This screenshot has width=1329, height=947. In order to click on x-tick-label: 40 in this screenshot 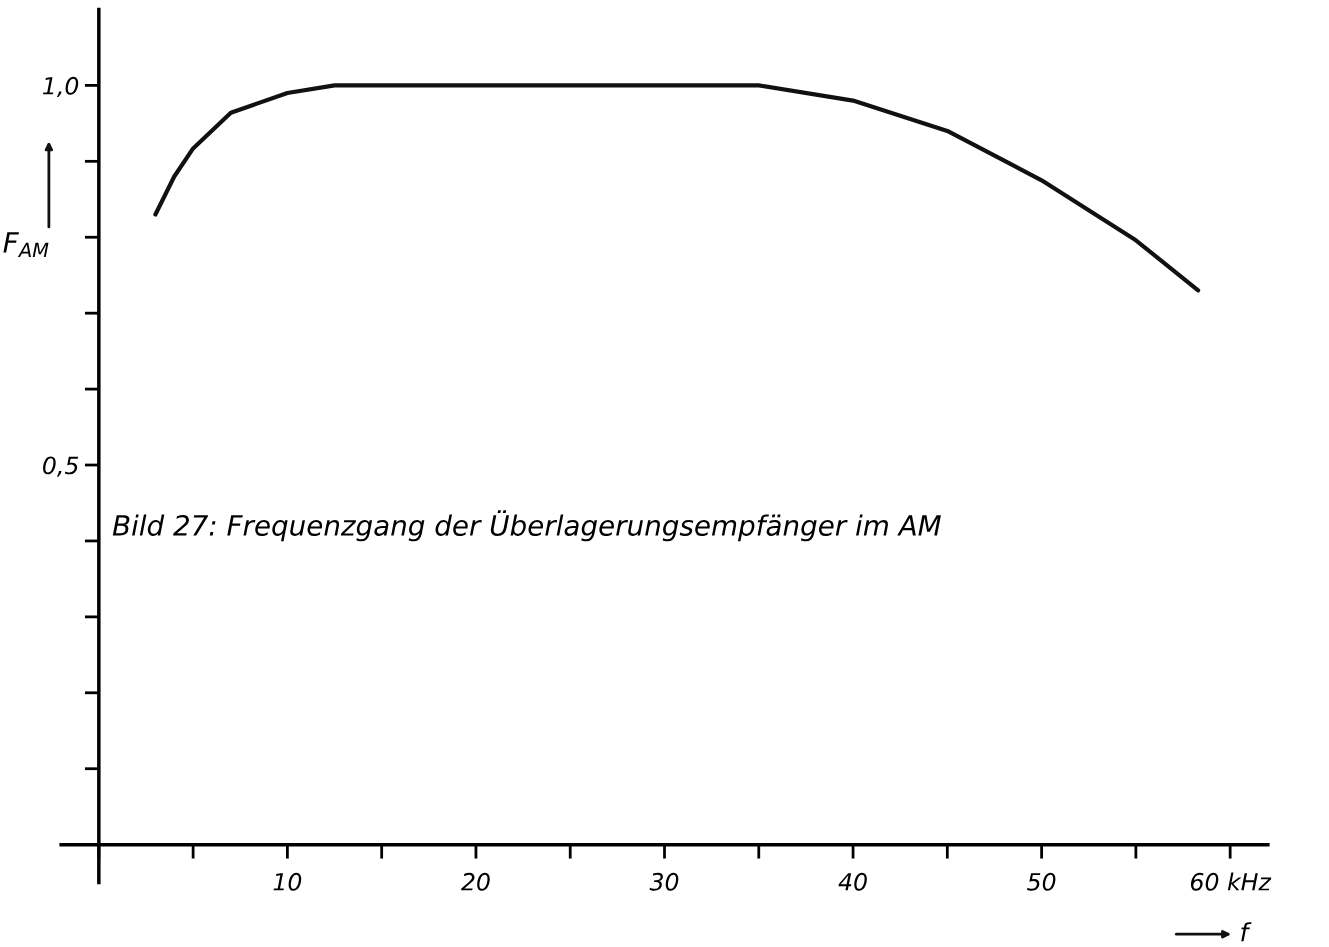, I will do `click(852, 881)`.